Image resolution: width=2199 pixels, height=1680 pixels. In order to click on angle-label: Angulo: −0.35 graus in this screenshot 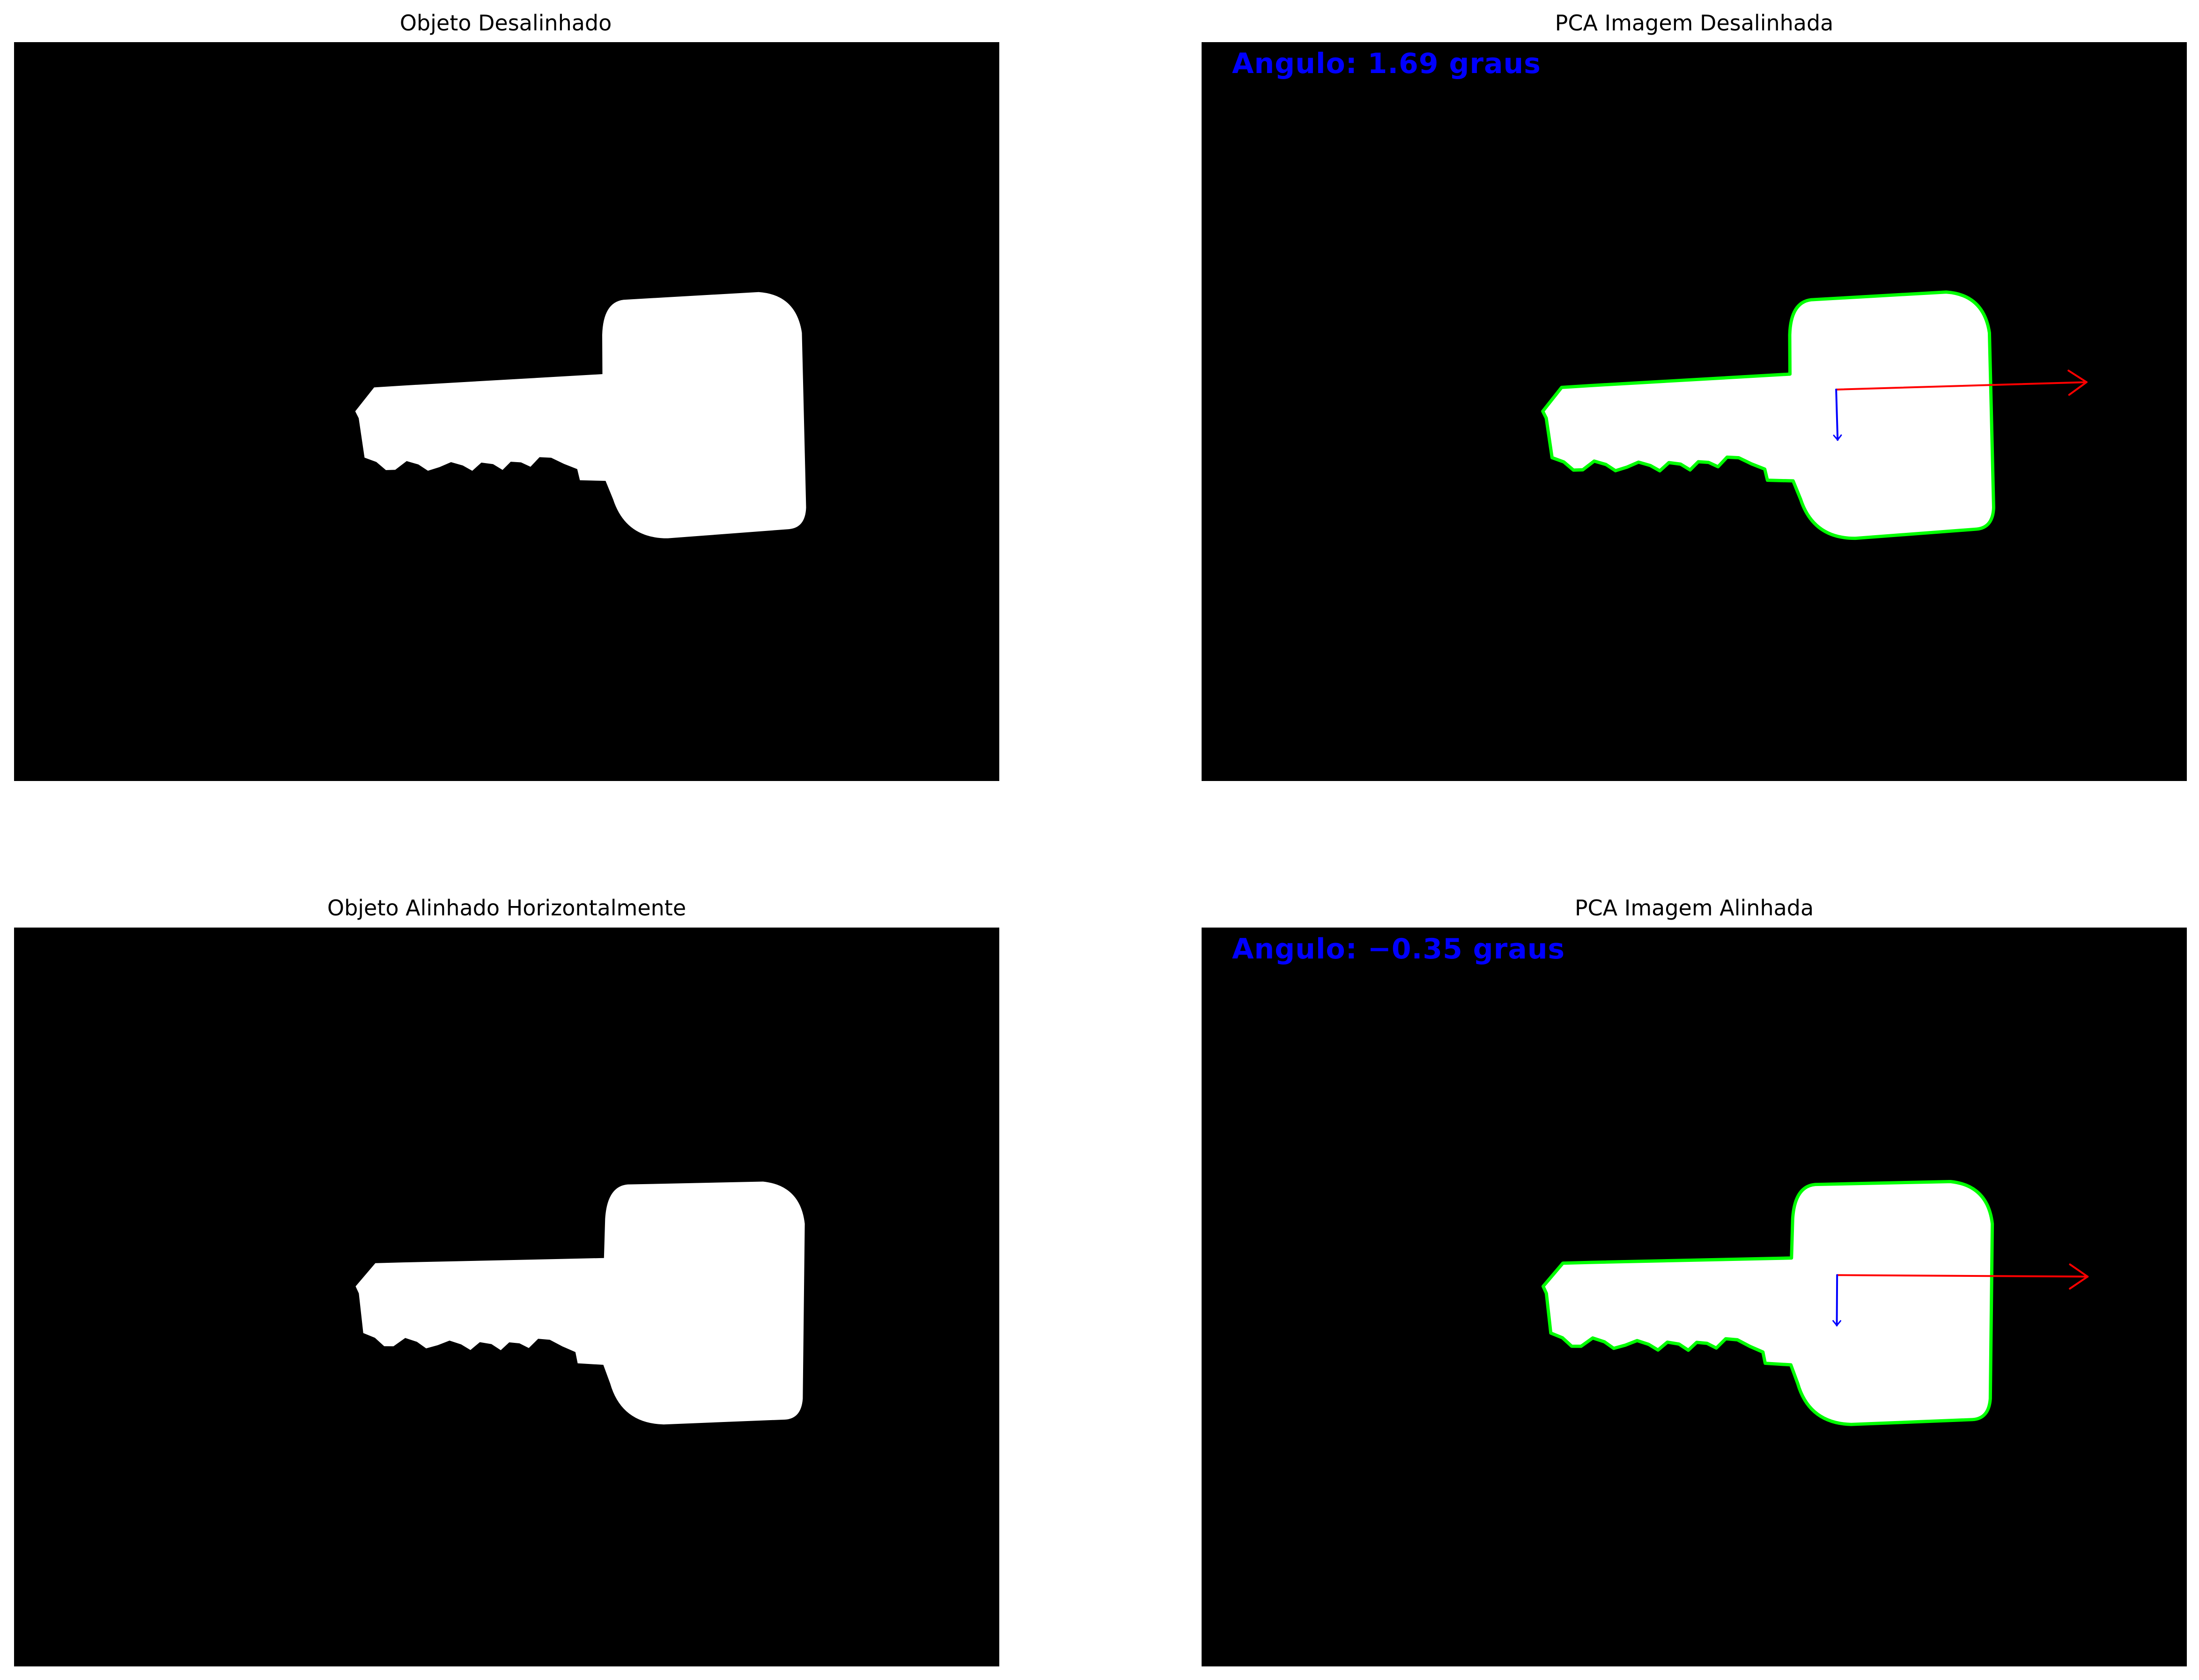, I will do `click(1398, 949)`.